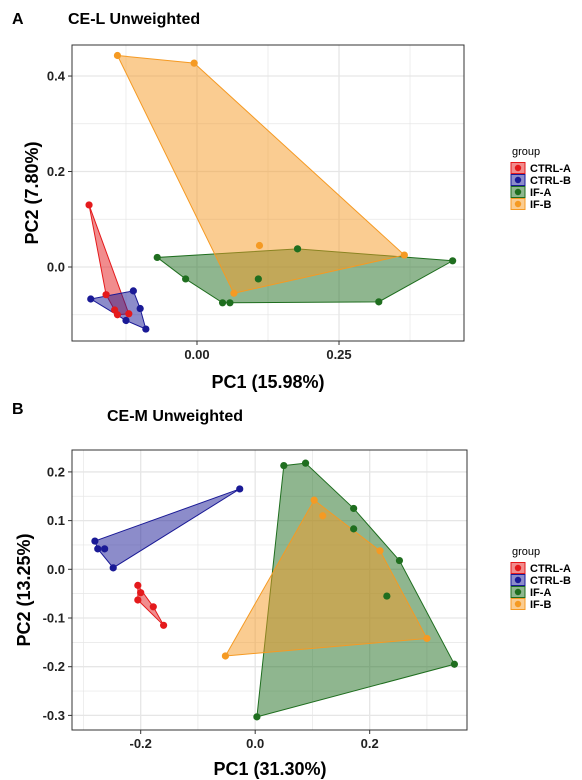  Describe the element at coordinates (338, 354) in the screenshot. I see `panel-a-x-tick-label: 0.25` at that location.